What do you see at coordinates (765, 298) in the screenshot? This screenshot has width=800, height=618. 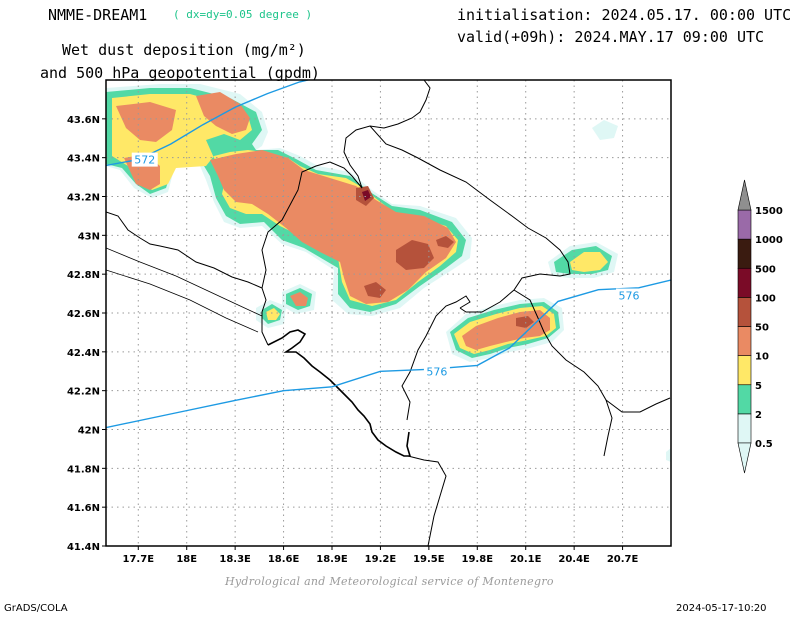 I see `legend-level-label: 100` at bounding box center [765, 298].